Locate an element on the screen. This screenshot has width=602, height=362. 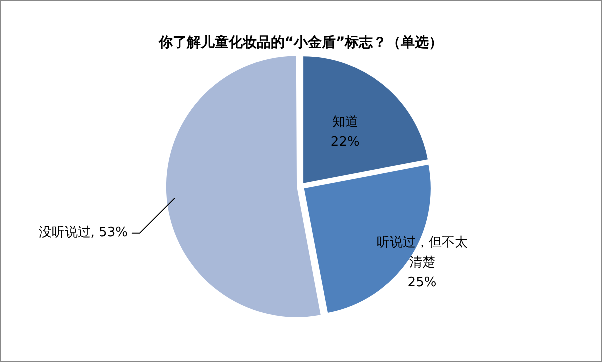
data-label: 25% is located at coordinates (422, 283).